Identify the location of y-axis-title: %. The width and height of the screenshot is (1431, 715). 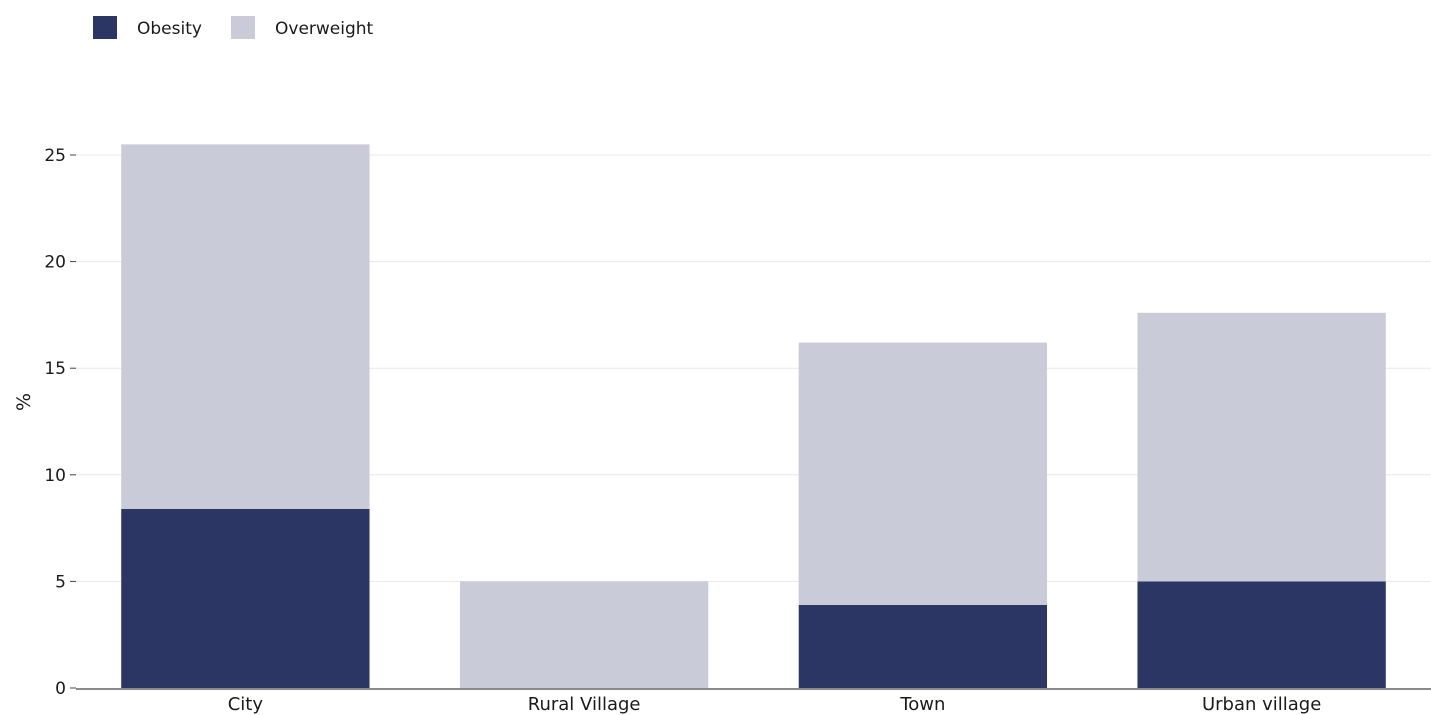
(24, 402).